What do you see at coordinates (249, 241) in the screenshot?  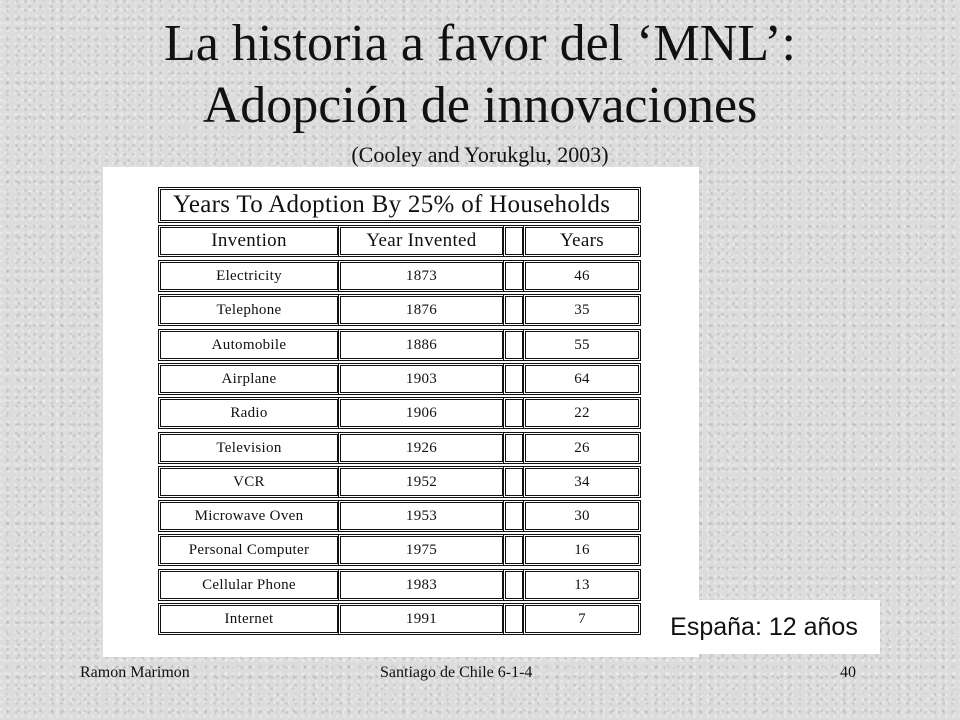 I see `header-invention: Invention` at bounding box center [249, 241].